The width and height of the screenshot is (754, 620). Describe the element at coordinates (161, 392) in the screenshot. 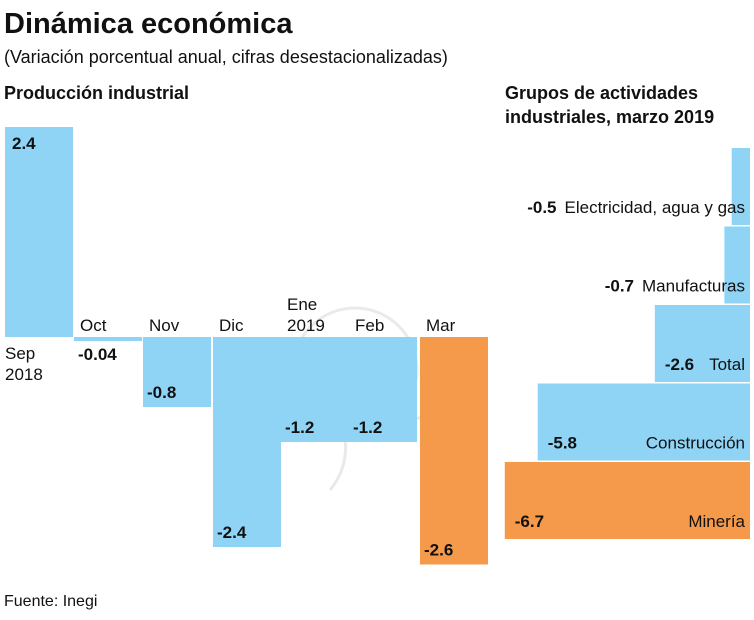

I see `value-label: -0.8` at that location.